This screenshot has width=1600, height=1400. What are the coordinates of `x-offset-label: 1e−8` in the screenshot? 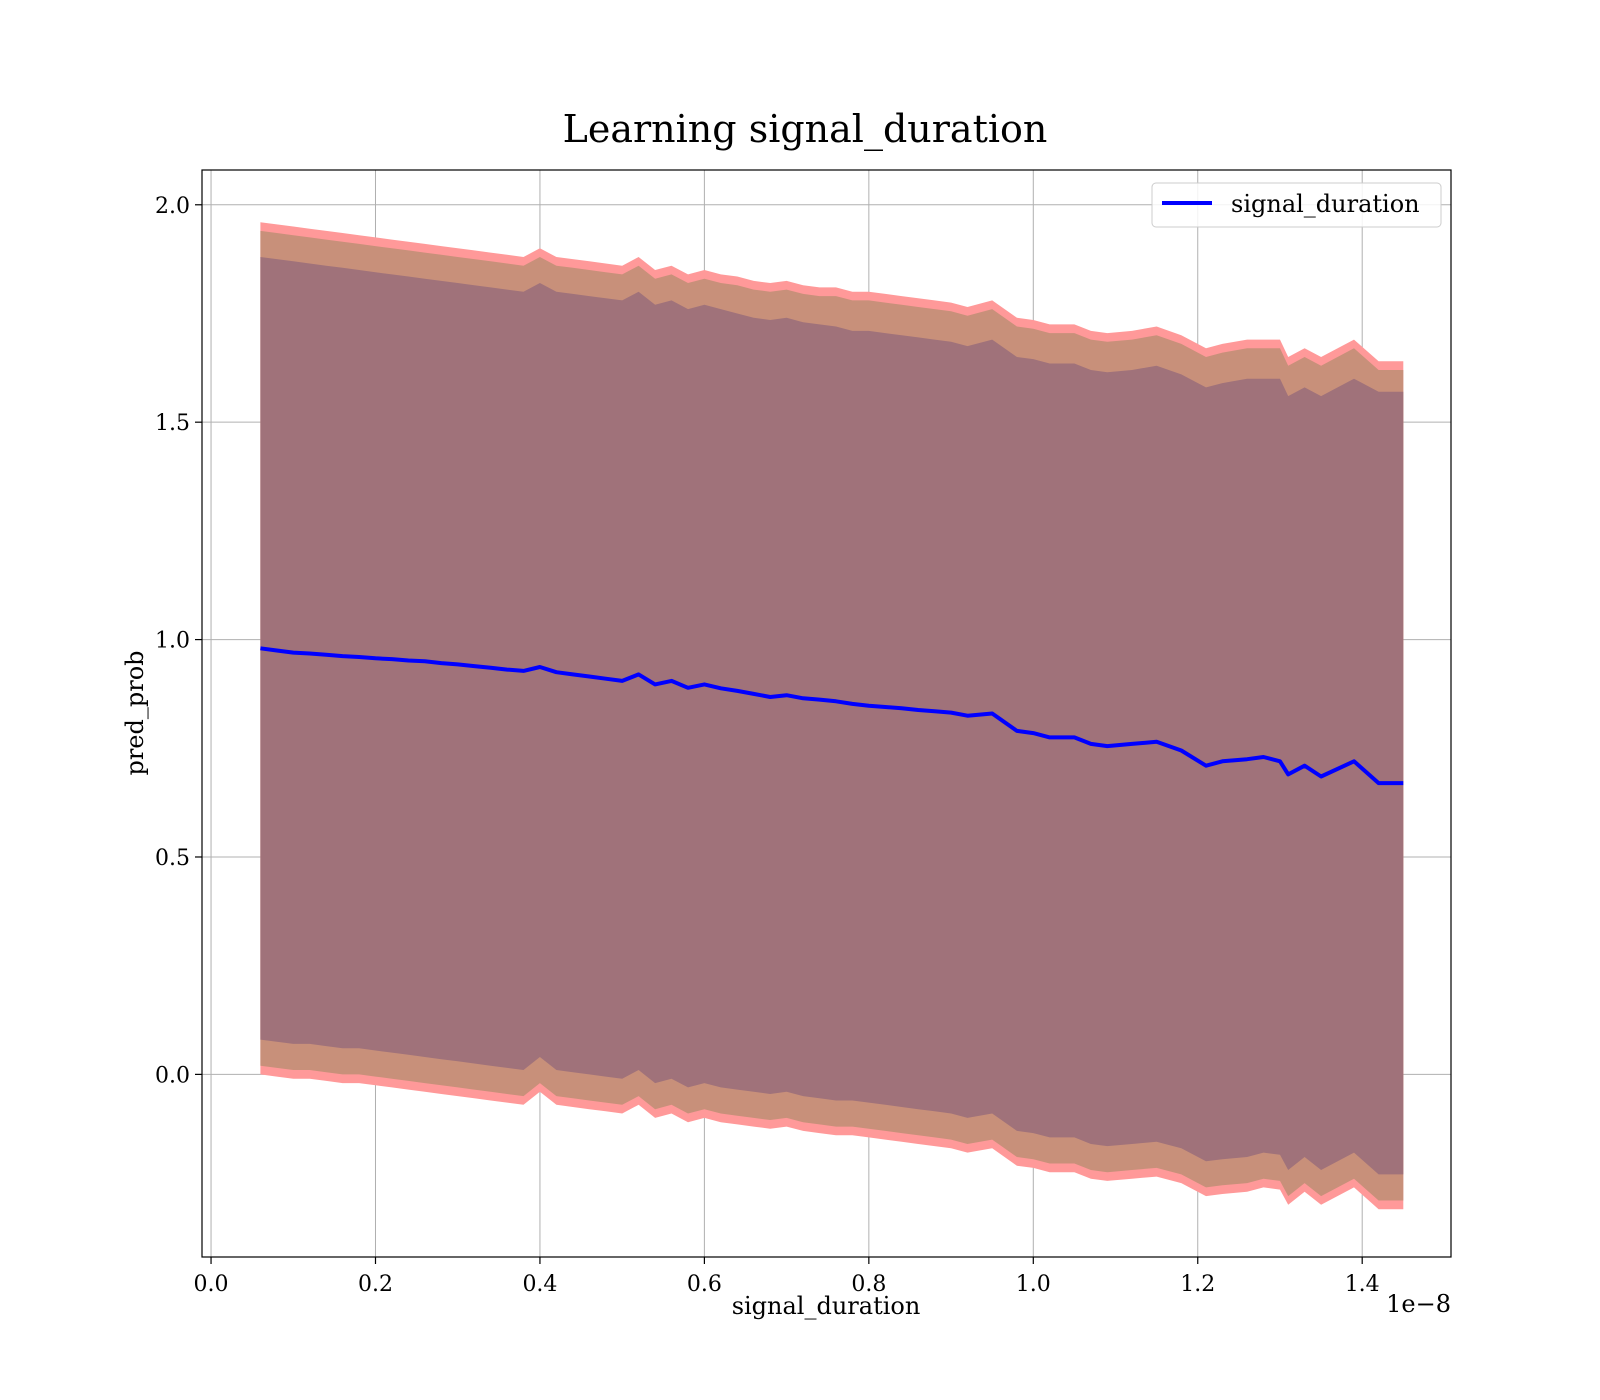 It's located at (1418, 1304).